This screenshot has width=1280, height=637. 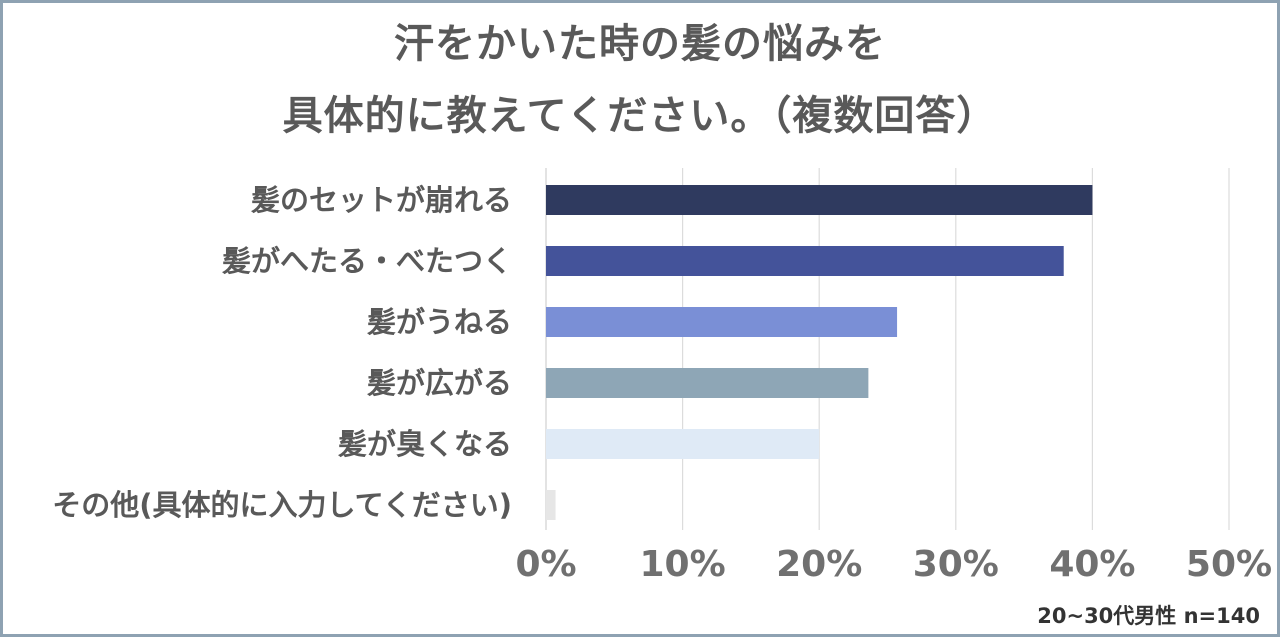 I want to click on category-label: 髪のセットが崩れる, so click(x=381, y=200).